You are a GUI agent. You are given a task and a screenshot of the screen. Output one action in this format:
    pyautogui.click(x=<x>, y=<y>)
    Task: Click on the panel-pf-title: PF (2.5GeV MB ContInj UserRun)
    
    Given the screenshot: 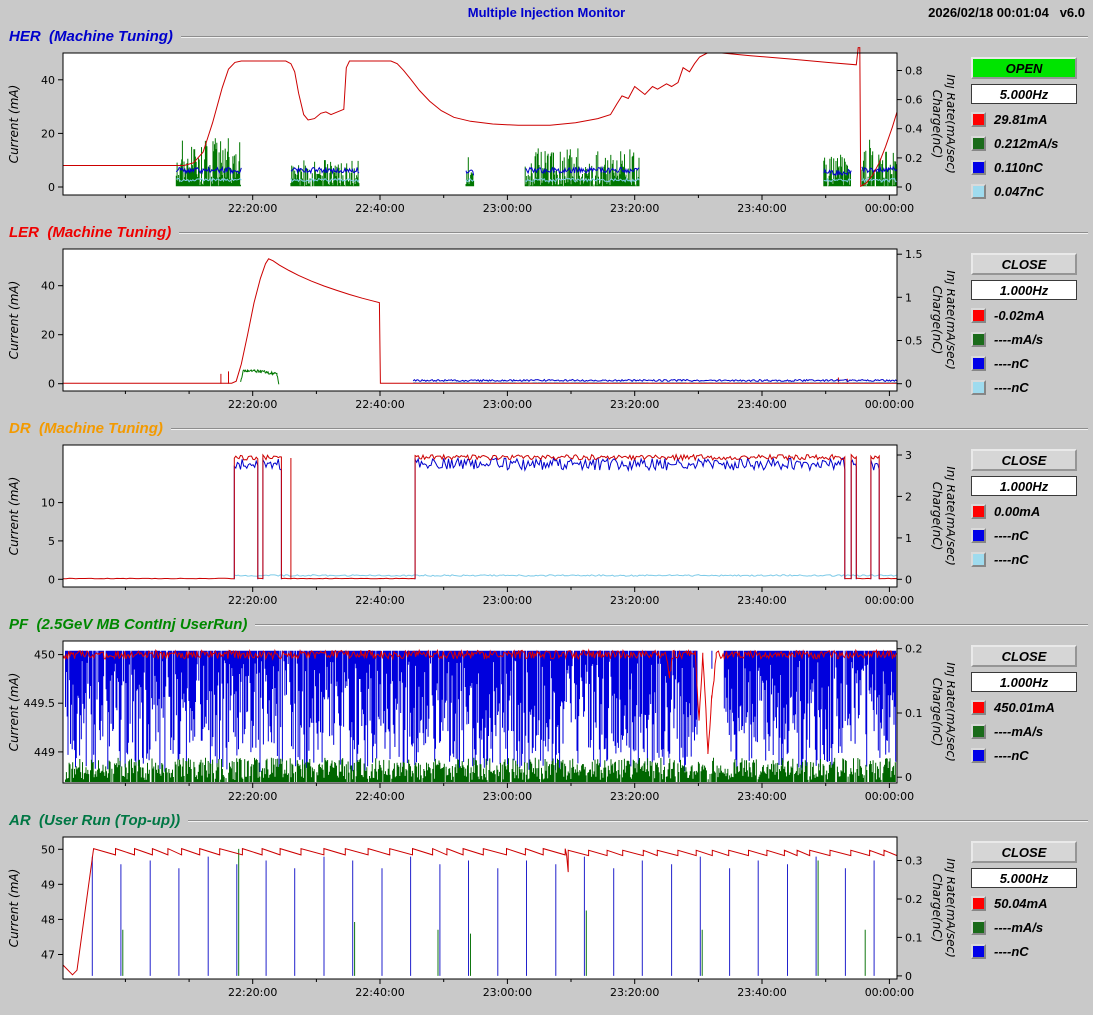 What is the action you would take?
    pyautogui.click(x=128, y=624)
    